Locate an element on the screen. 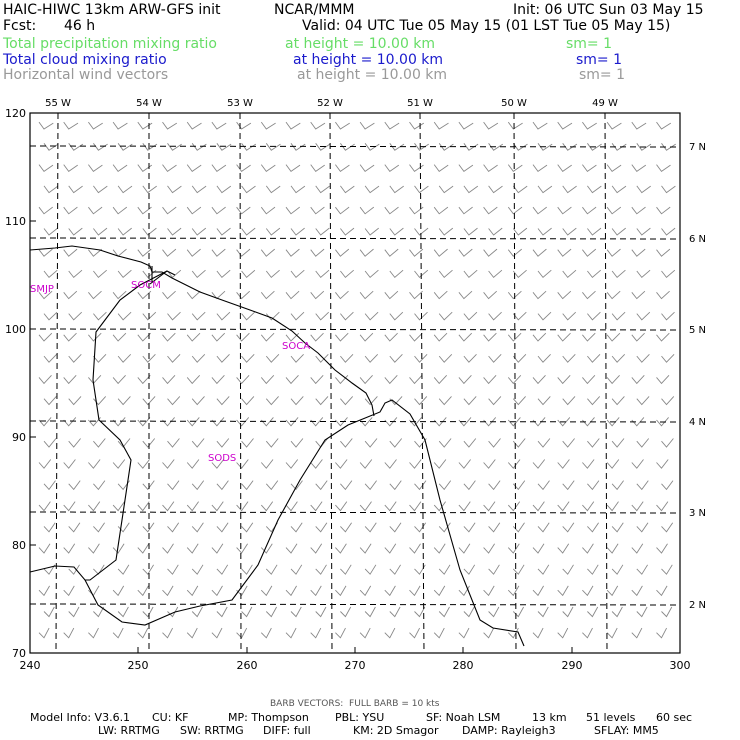 This screenshot has width=740, height=740. y-tick-label: 110 is located at coordinates (15, 221).